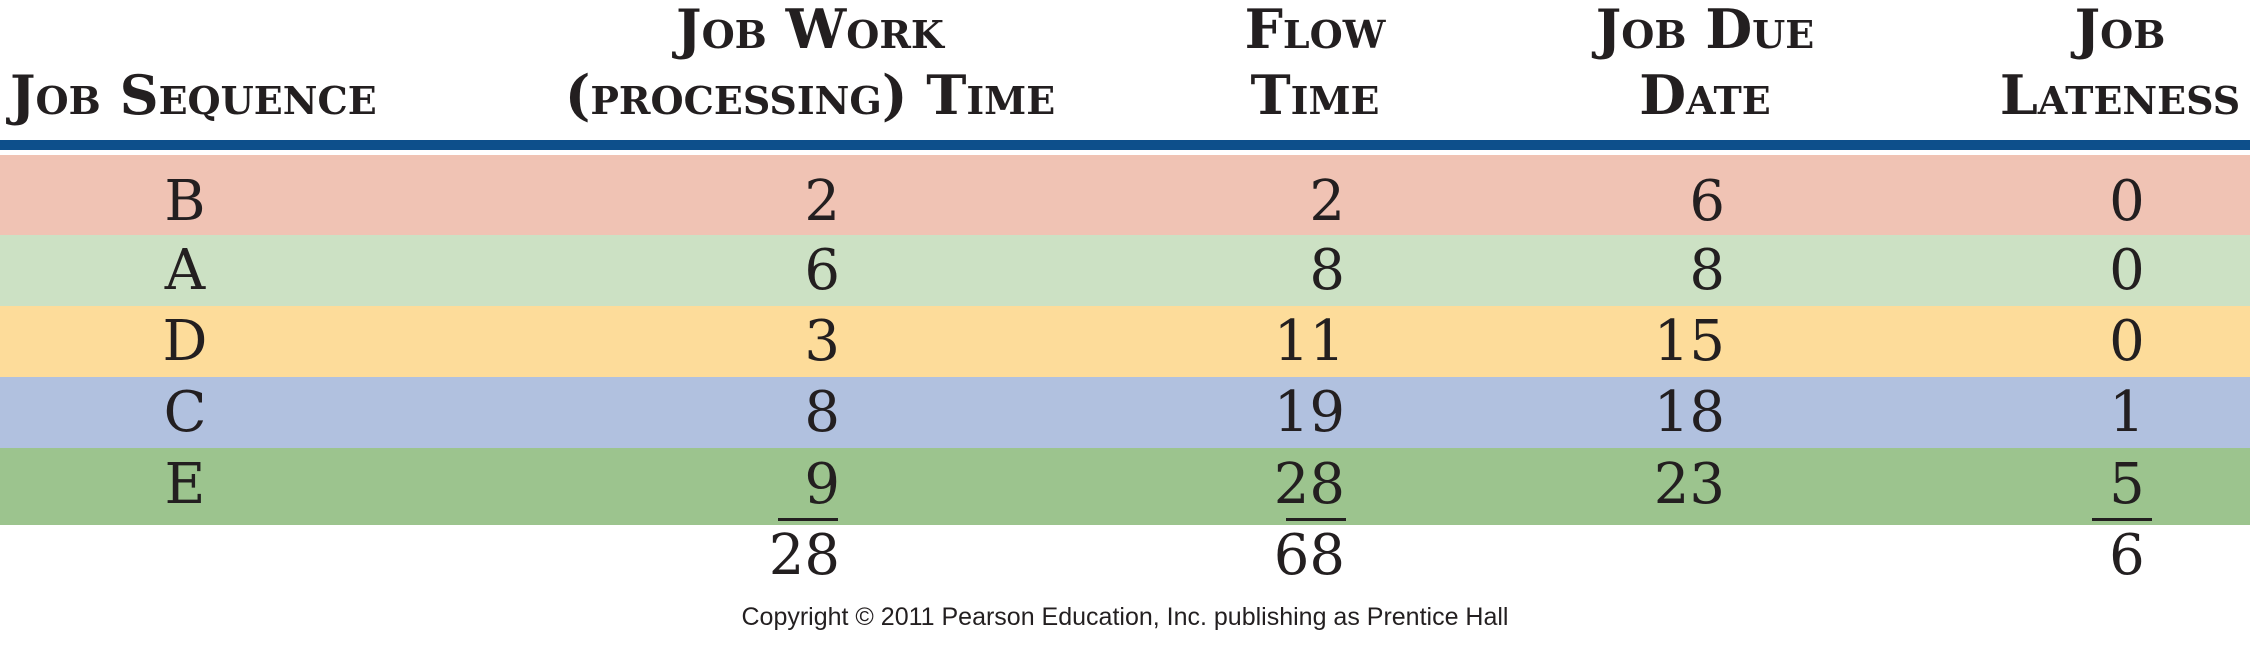 The height and width of the screenshot is (652, 2250). I want to click on header-flow-line1: Flow, so click(1315, 30).